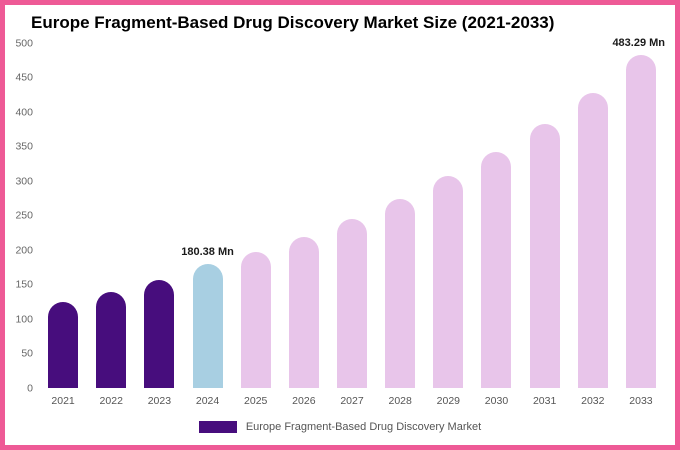  I want to click on x-tick-label: 2023, so click(159, 401).